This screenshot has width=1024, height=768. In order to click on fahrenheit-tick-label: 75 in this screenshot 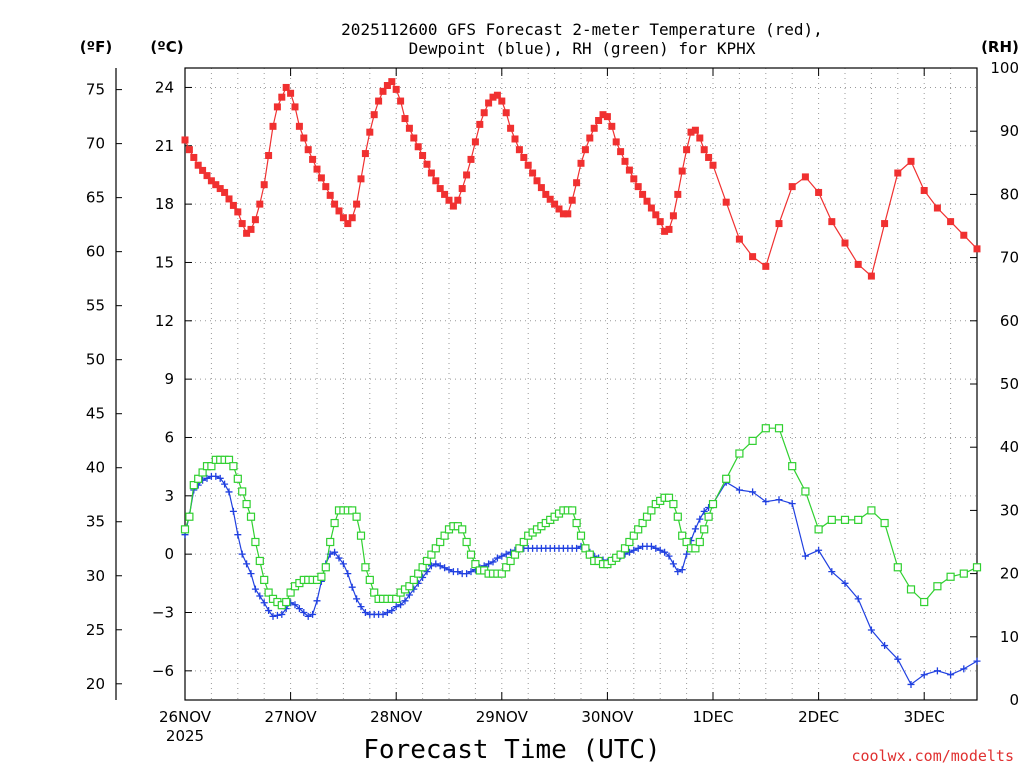, I will do `click(95, 90)`.